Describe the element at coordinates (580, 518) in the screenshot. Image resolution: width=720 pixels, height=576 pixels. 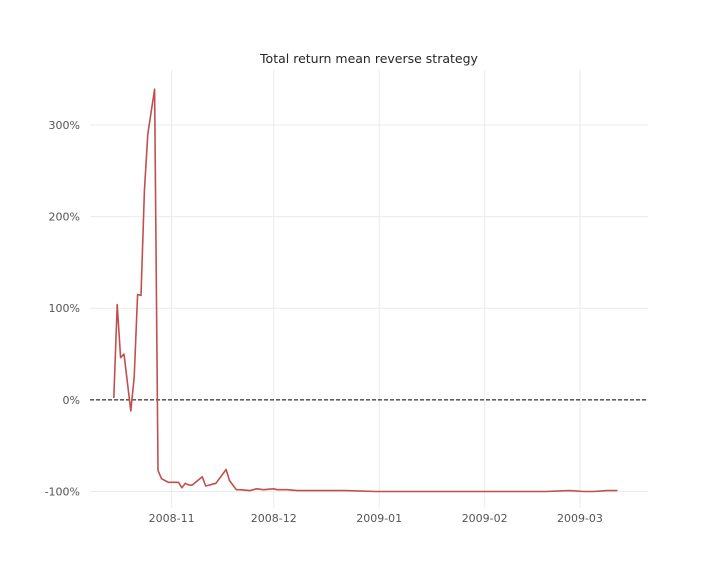
I see `x-tick-label: 2009-03` at that location.